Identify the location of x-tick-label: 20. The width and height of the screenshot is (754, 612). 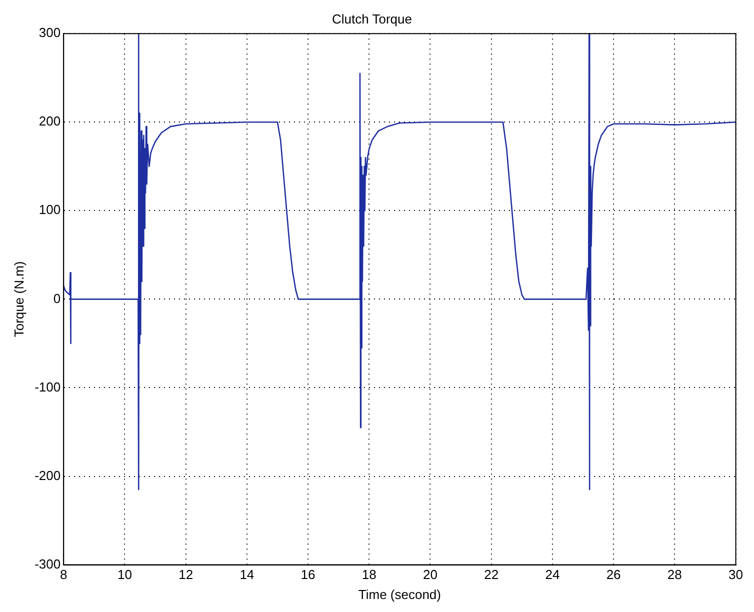
(430, 574).